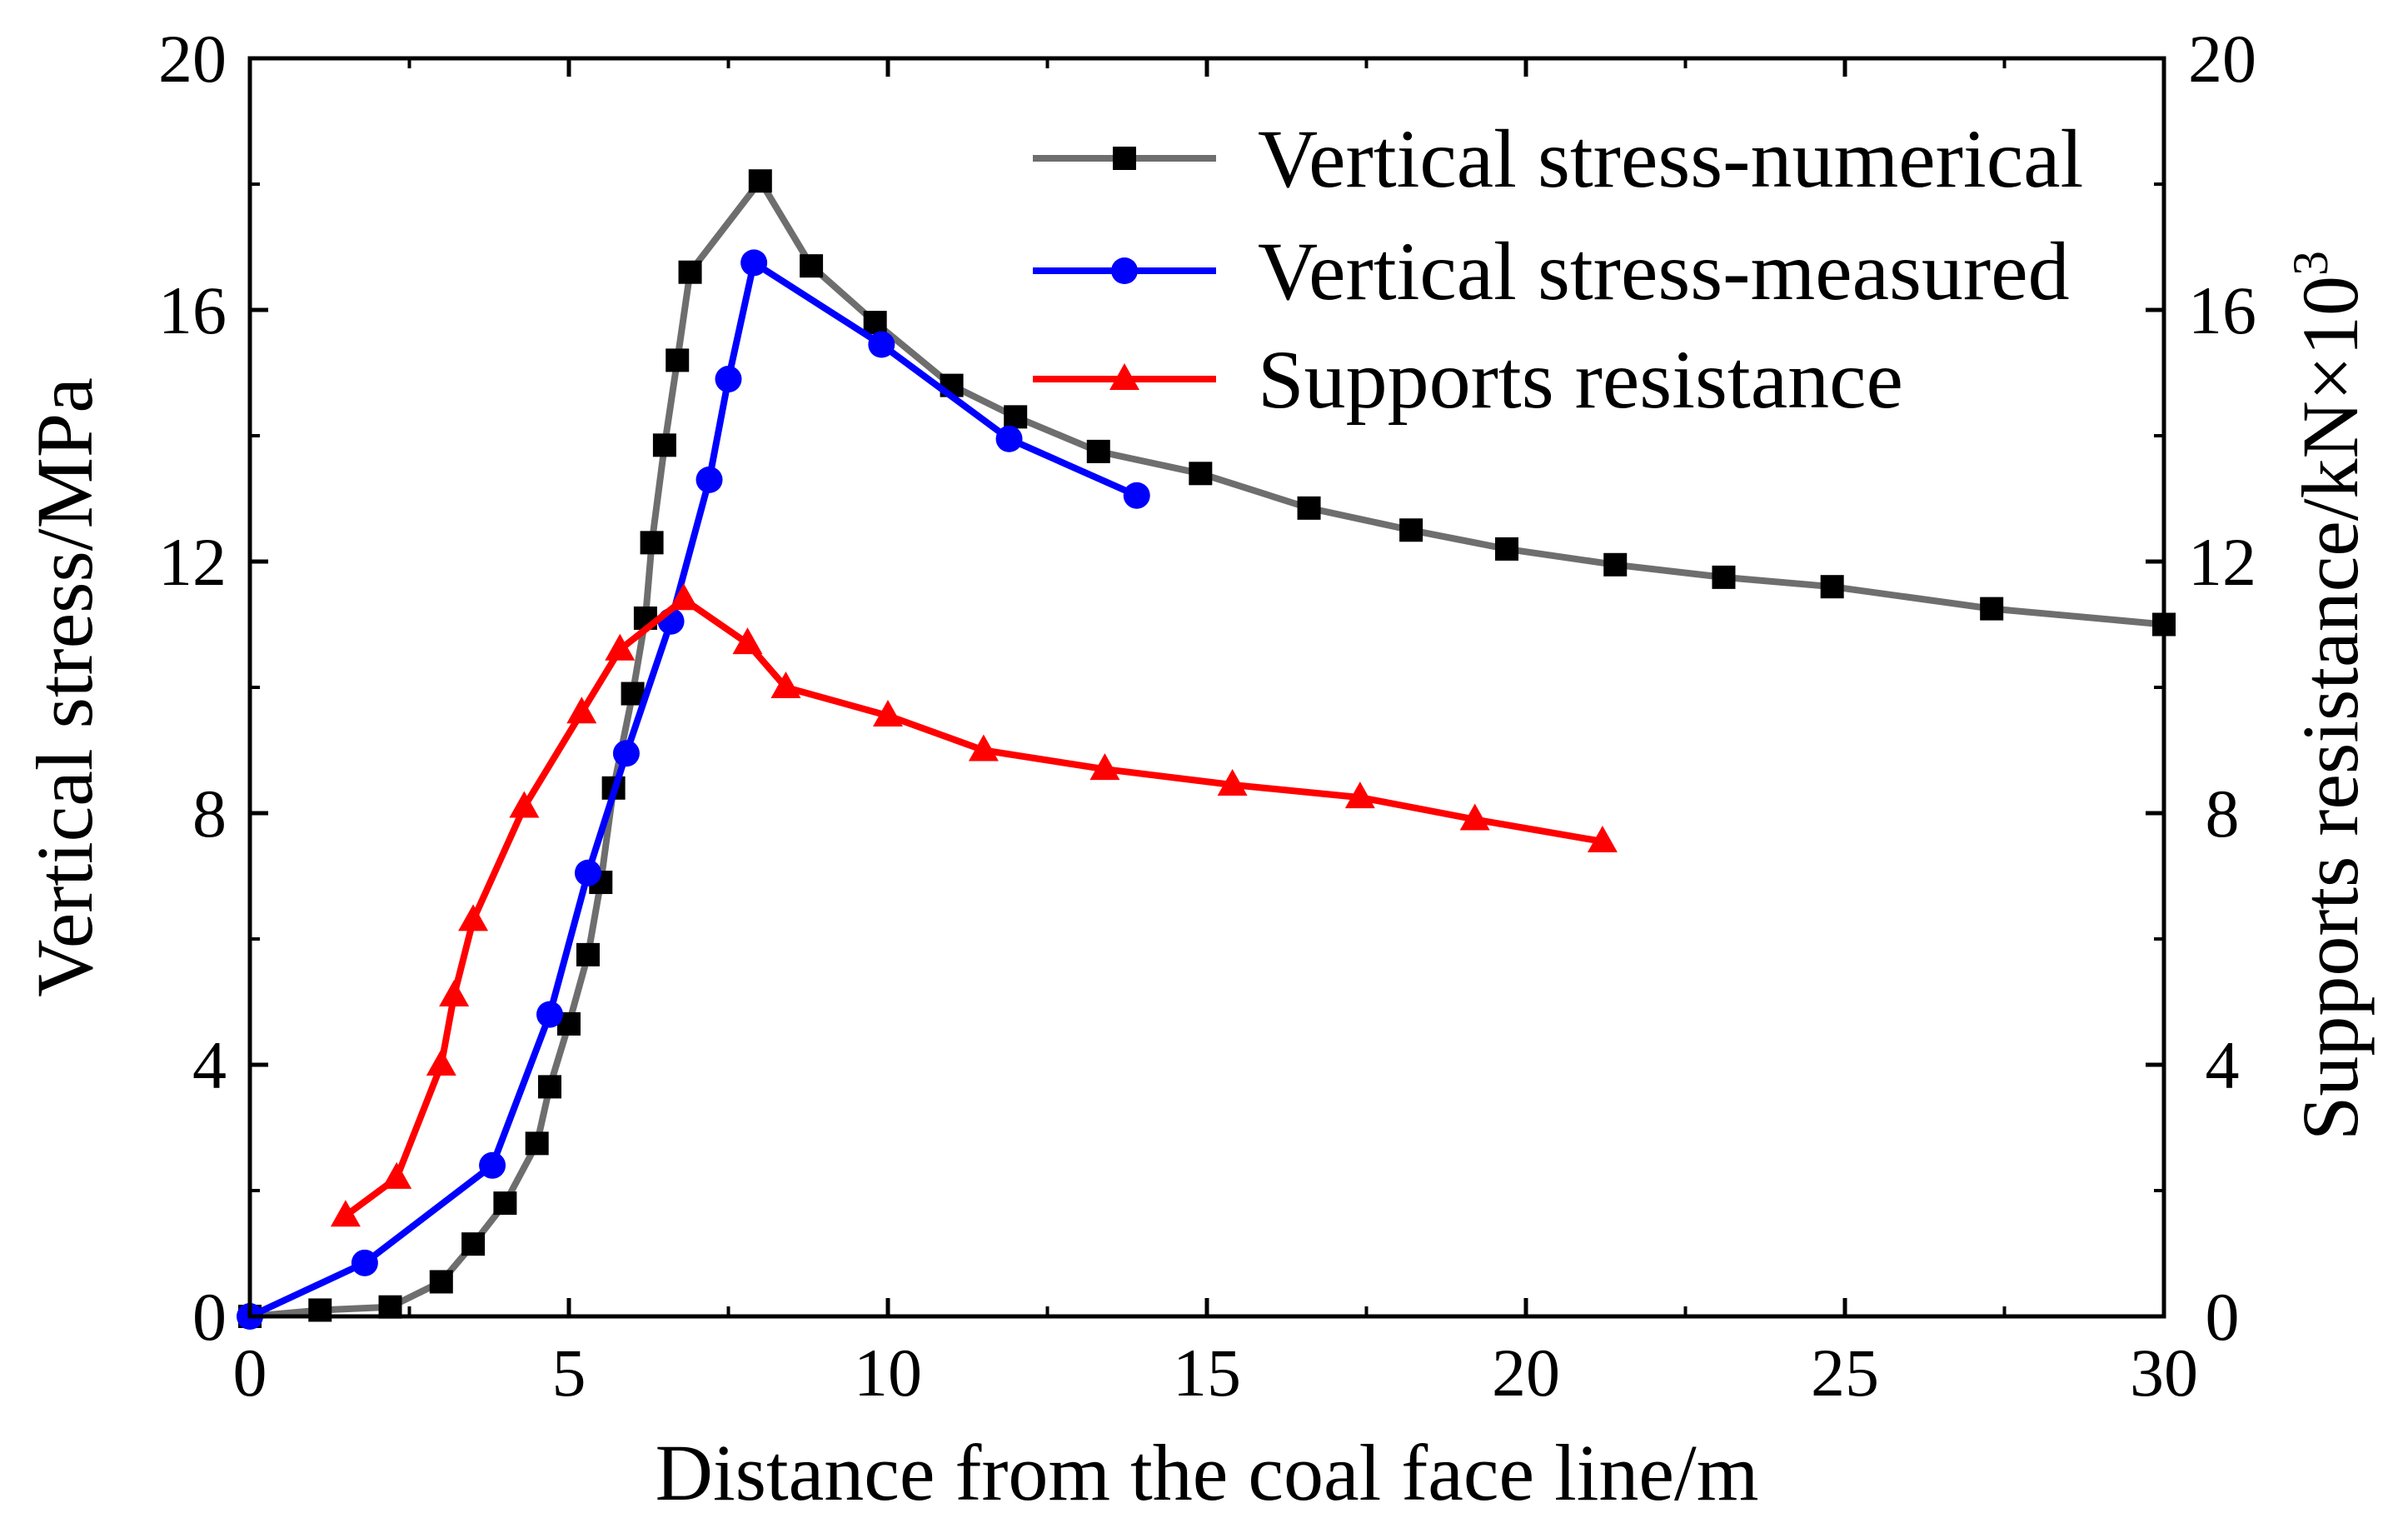  What do you see at coordinates (2310, 263) in the screenshot?
I see `y2-axis-title-superscript: 3` at bounding box center [2310, 263].